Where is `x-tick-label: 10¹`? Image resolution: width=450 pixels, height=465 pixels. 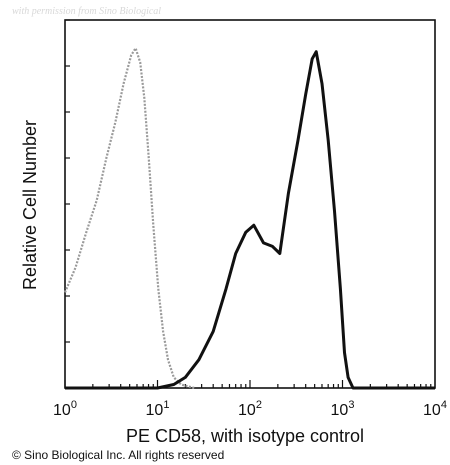
x-tick-label: 10¹ is located at coordinates (158, 409).